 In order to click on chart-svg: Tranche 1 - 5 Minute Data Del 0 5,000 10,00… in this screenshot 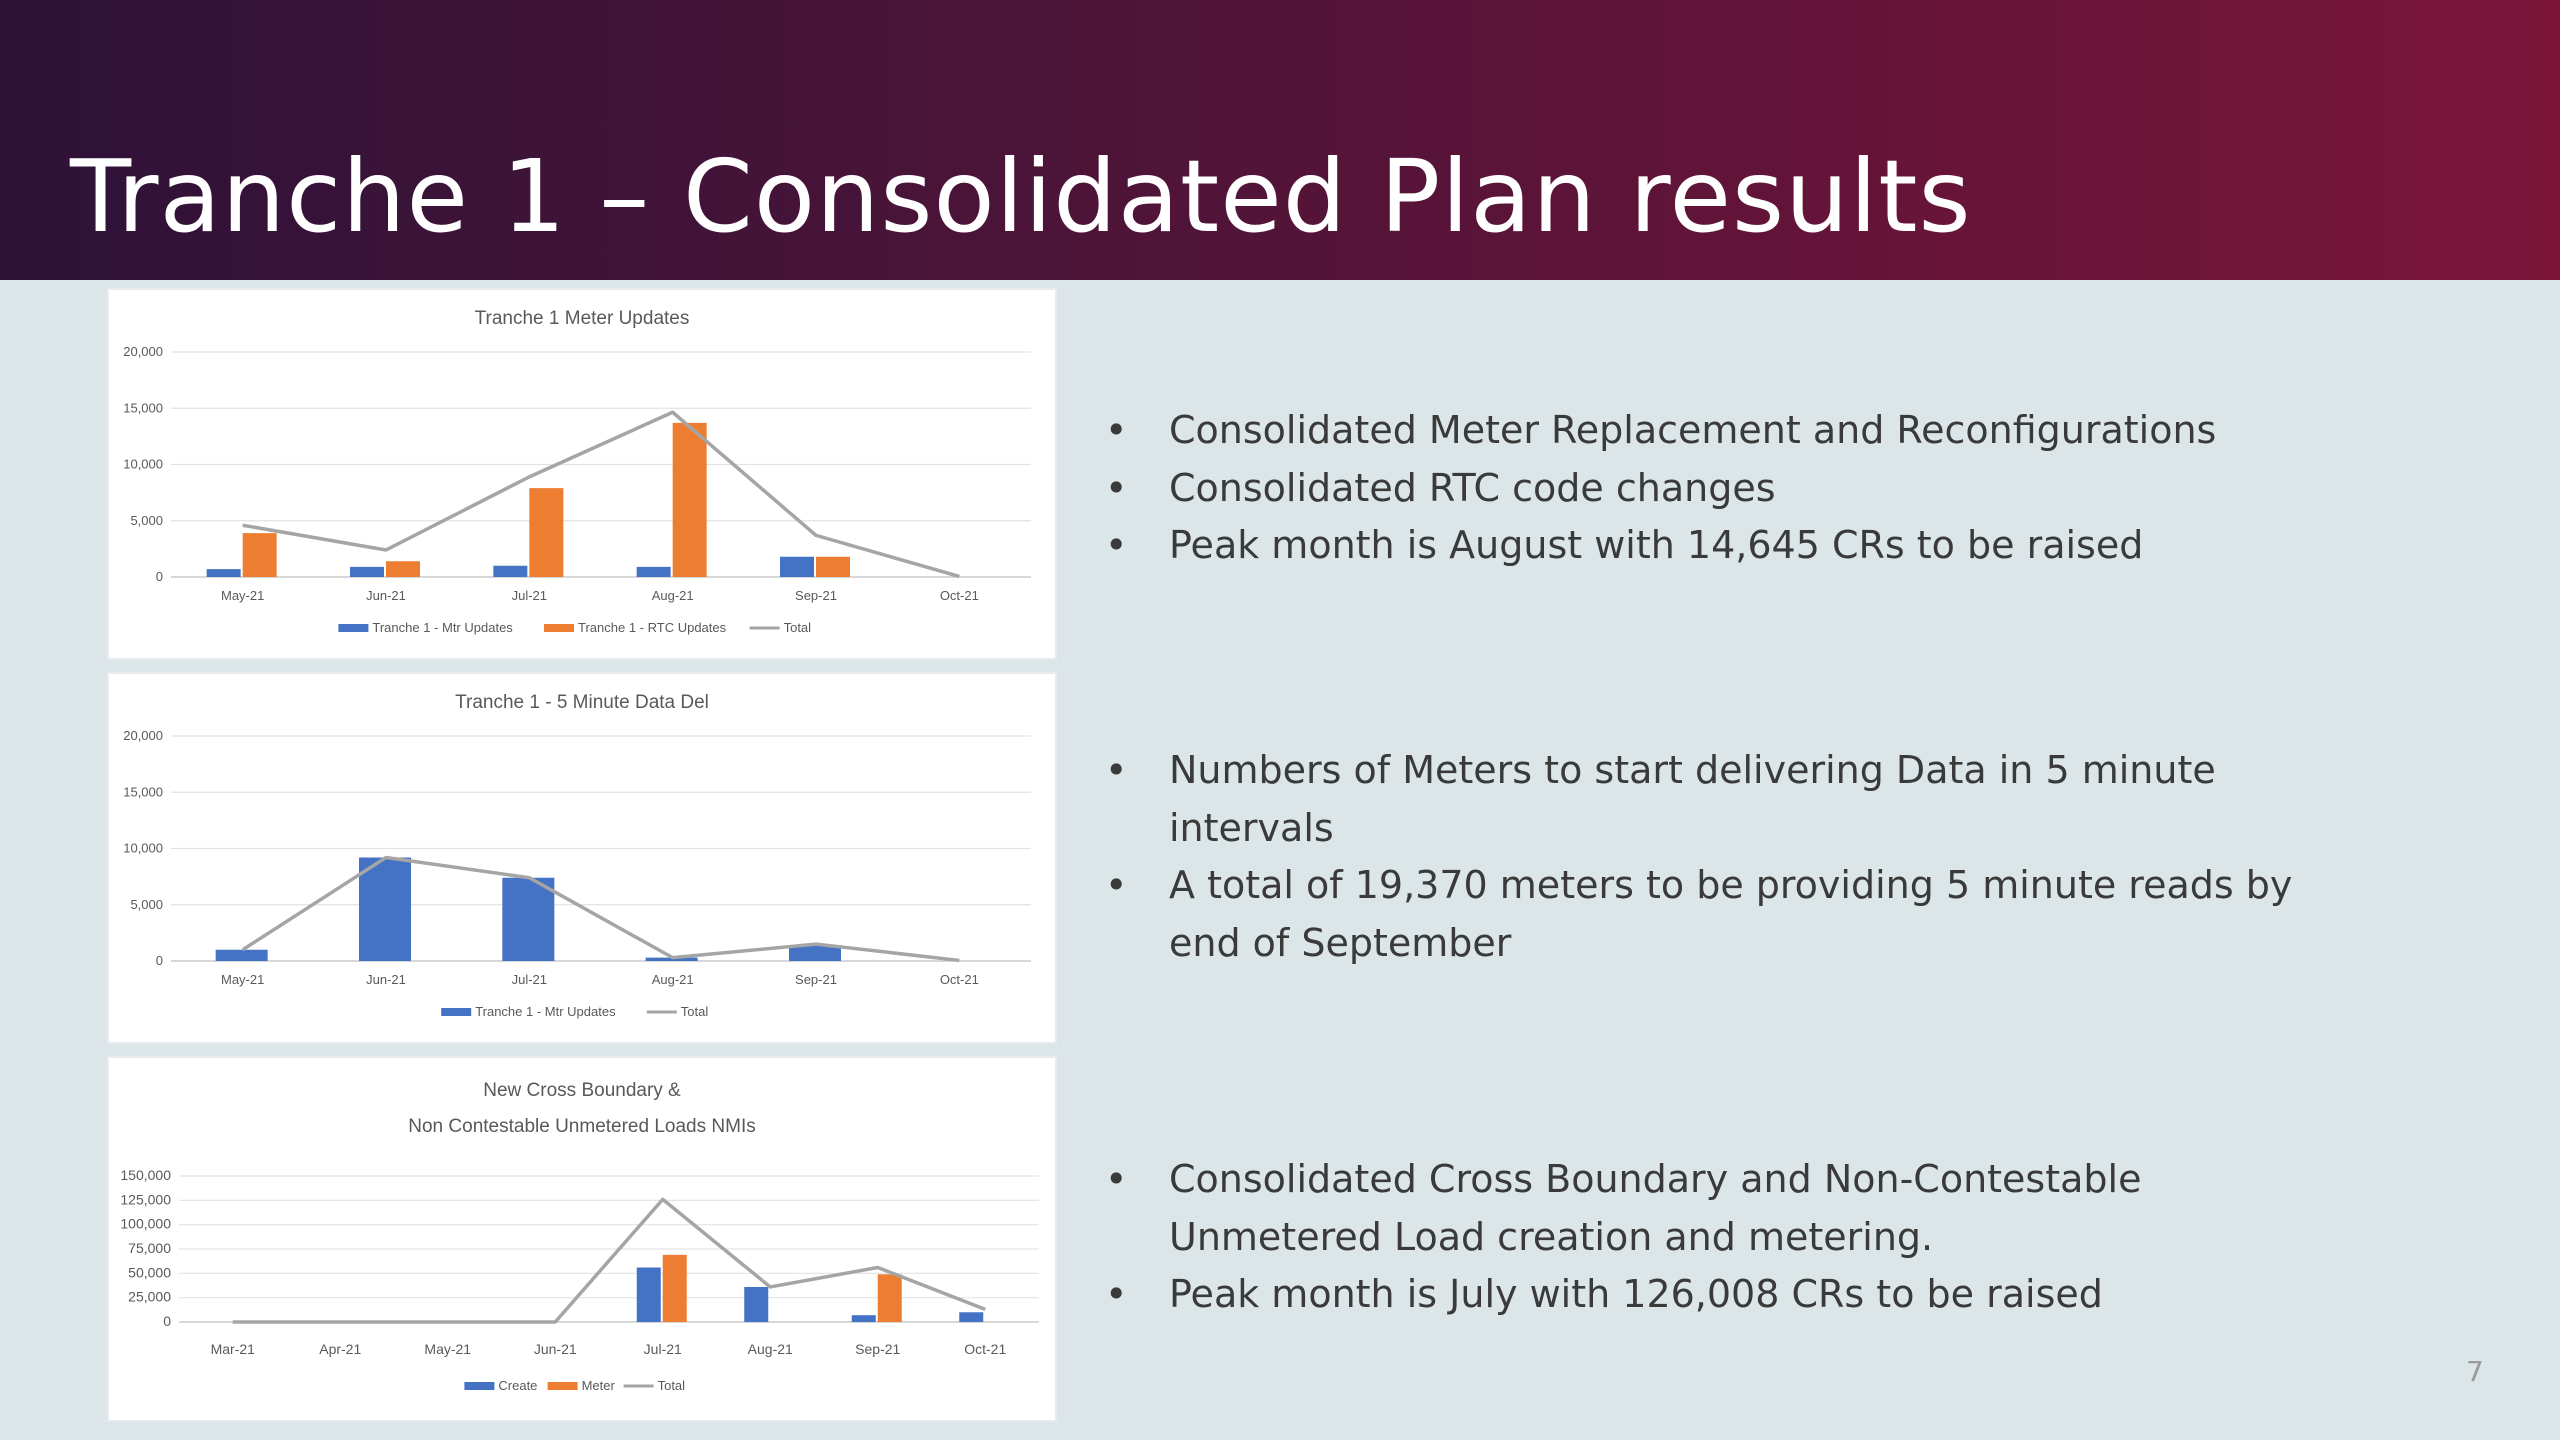, I will do `click(577, 855)`.